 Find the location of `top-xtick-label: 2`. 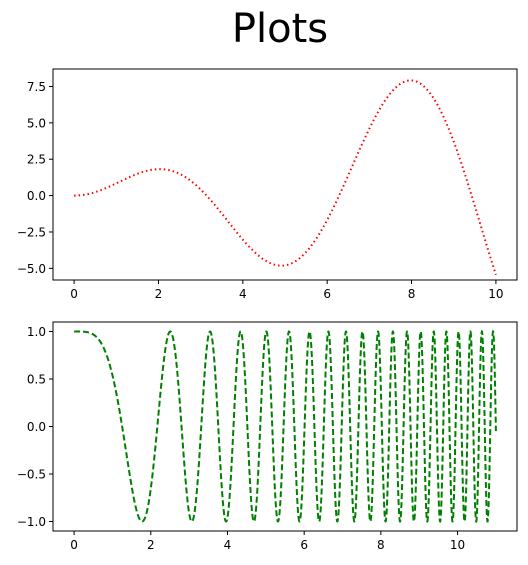

top-xtick-label: 2 is located at coordinates (159, 294).